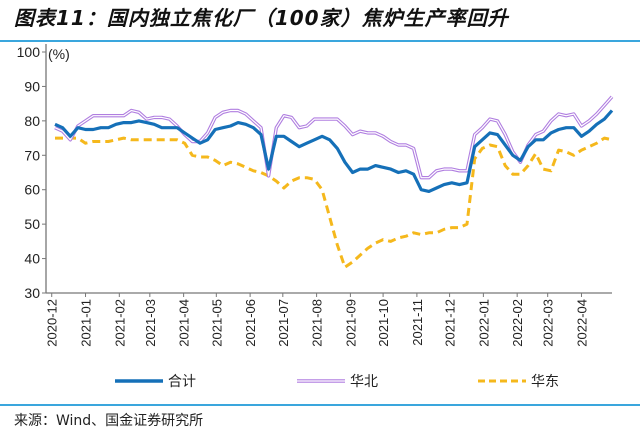 The height and width of the screenshot is (437, 640). What do you see at coordinates (52, 323) in the screenshot?
I see `x-tick-label: 2020-12` at bounding box center [52, 323].